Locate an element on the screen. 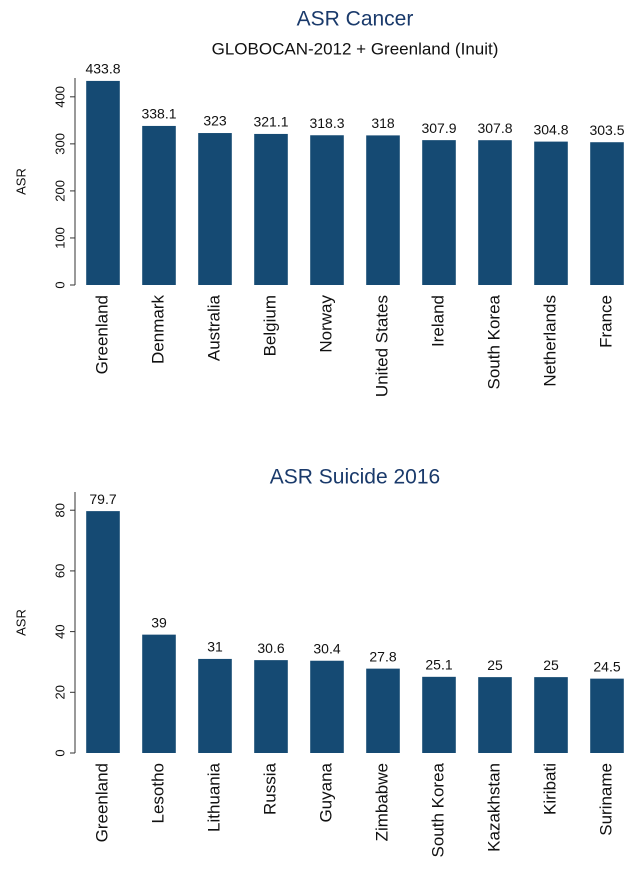 Image resolution: width=640 pixels, height=883 pixels. value-label: 323 is located at coordinates (215, 121).